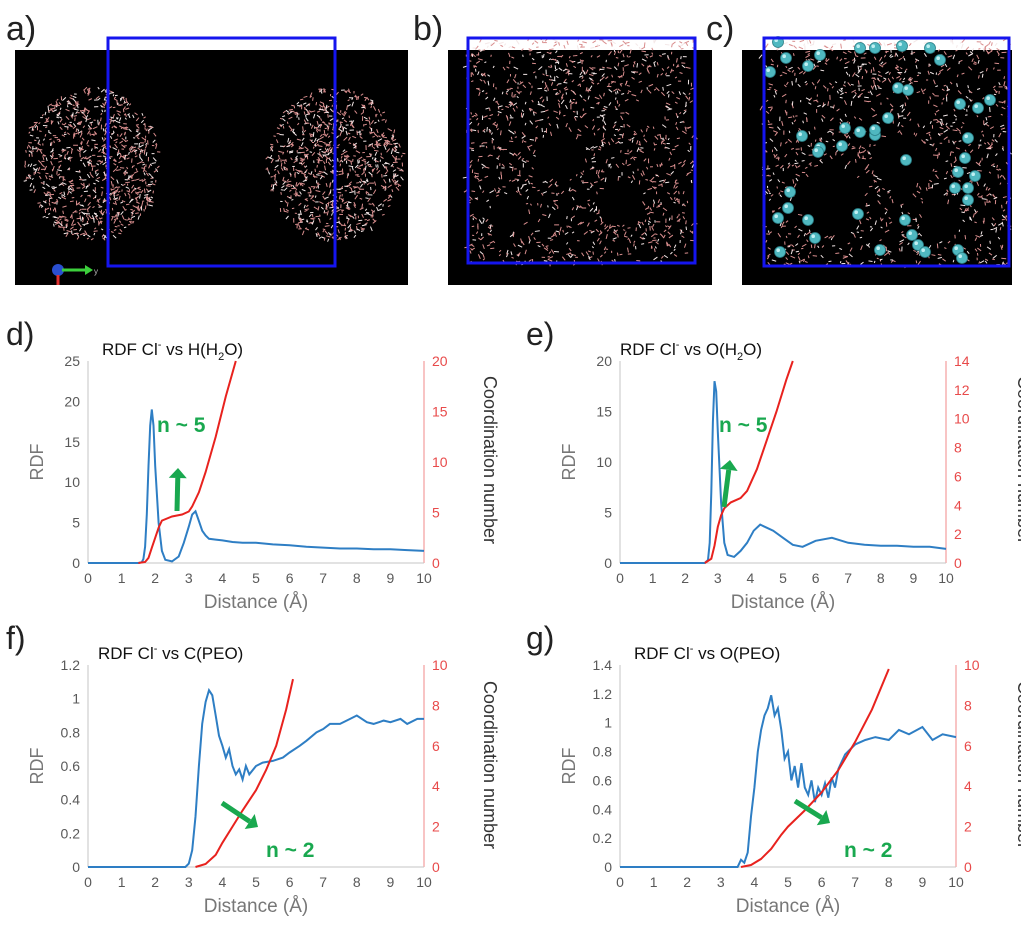 This screenshot has width=1021, height=928. What do you see at coordinates (604, 361) in the screenshot?
I see `y-tick-label: 20` at bounding box center [604, 361].